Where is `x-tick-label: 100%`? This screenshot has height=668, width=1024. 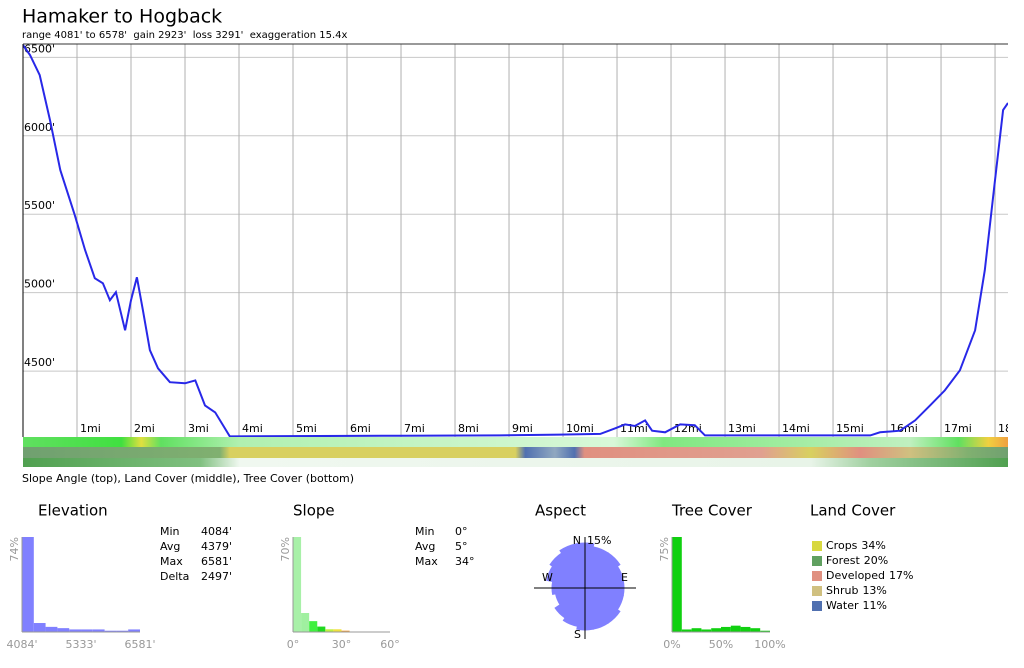
x-tick-label: 100% is located at coordinates (769, 644).